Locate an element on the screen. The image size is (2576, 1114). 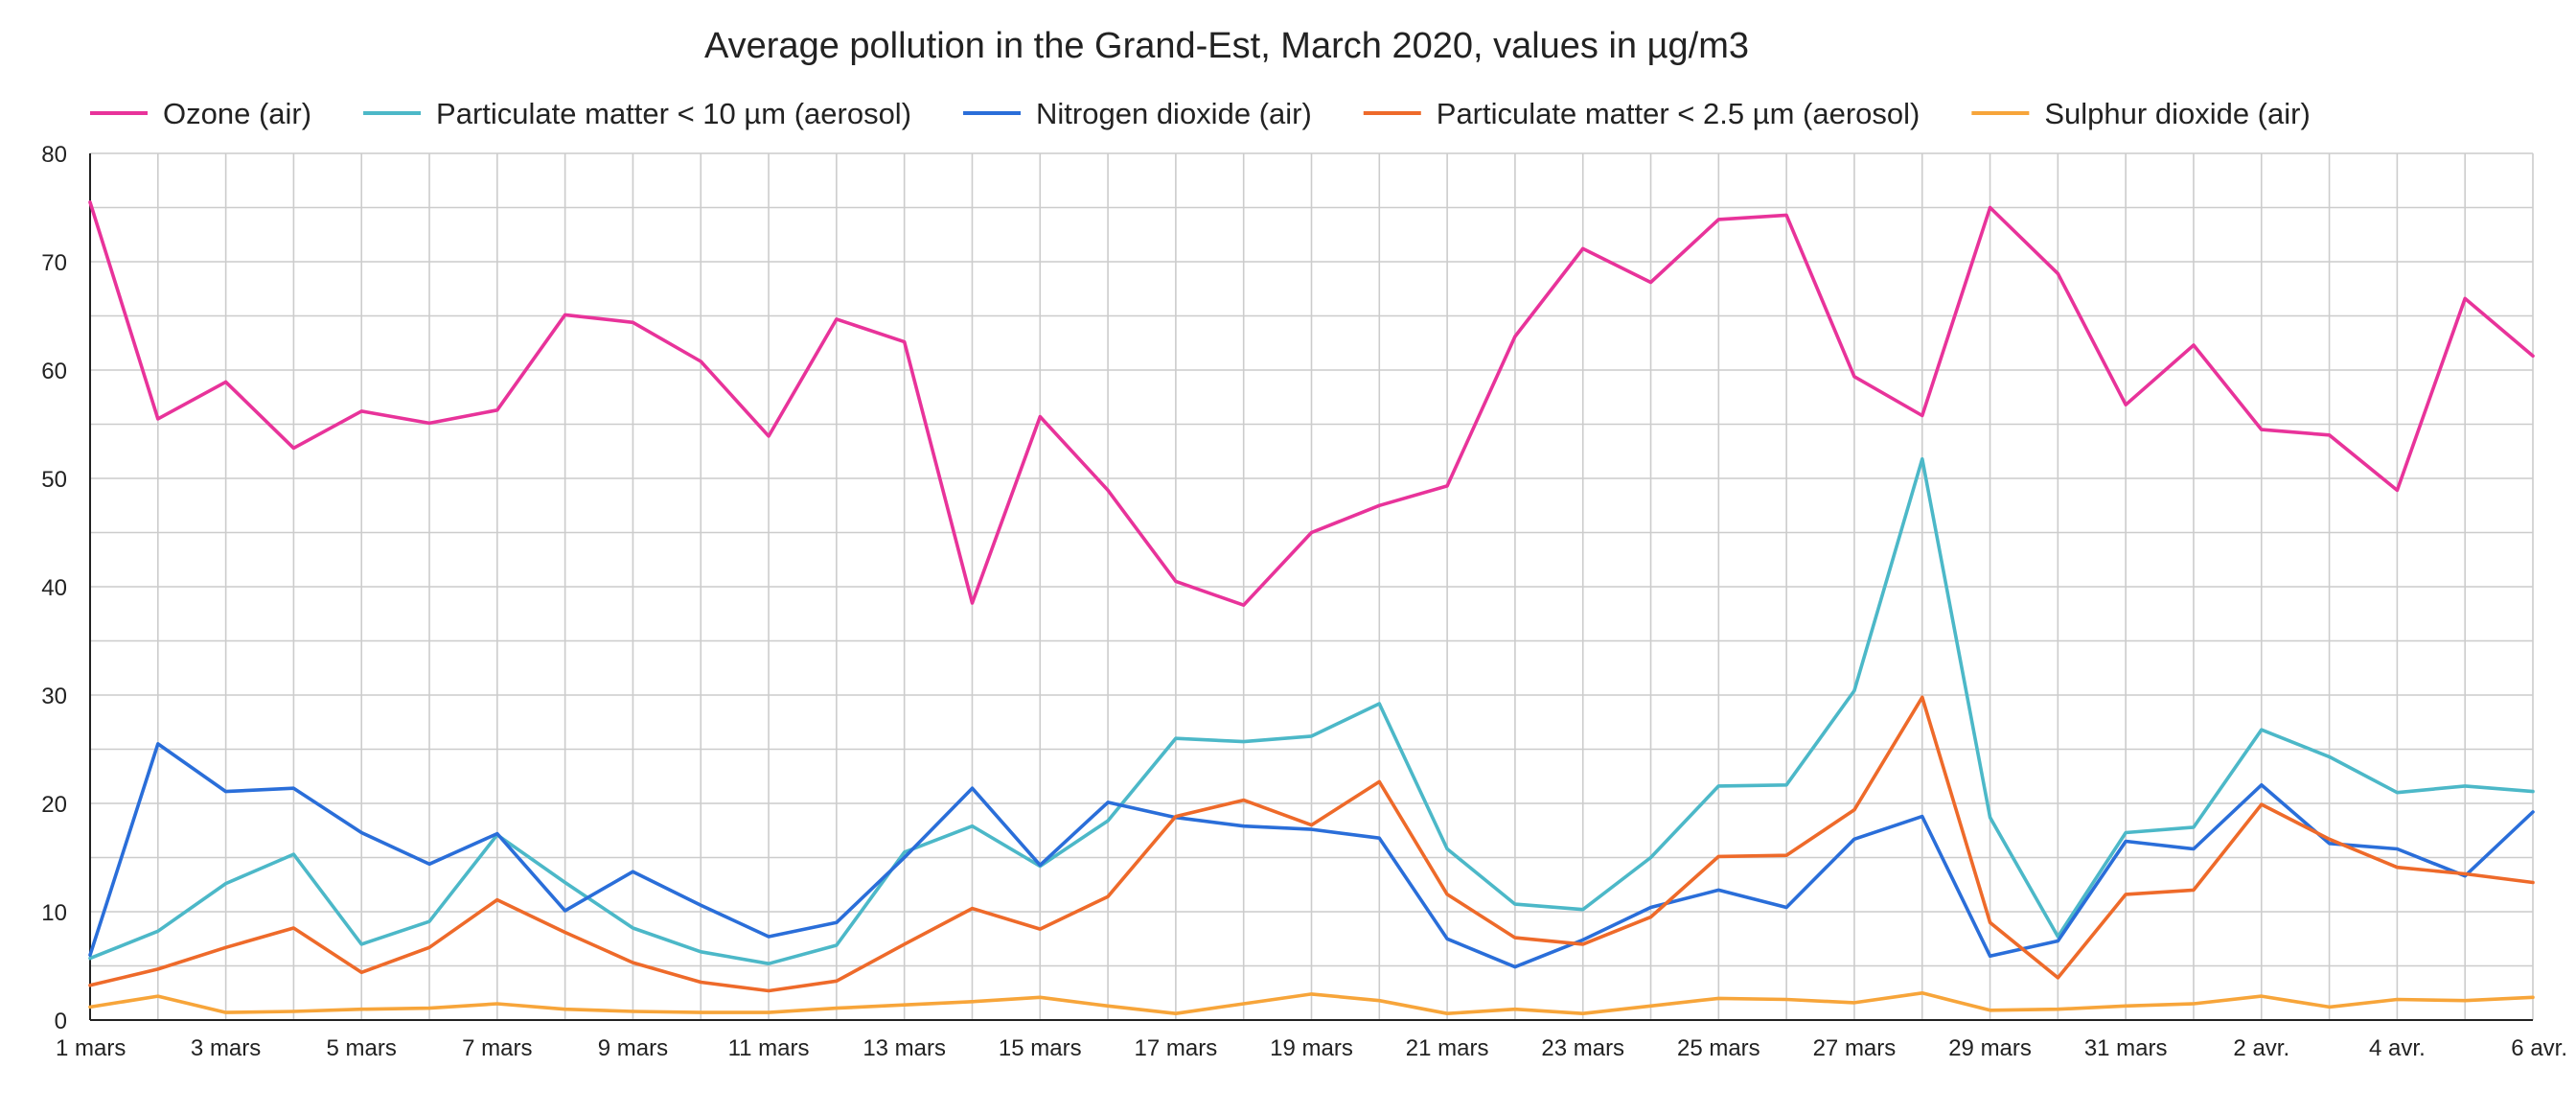
x-tick-label: 7 mars is located at coordinates (497, 1048).